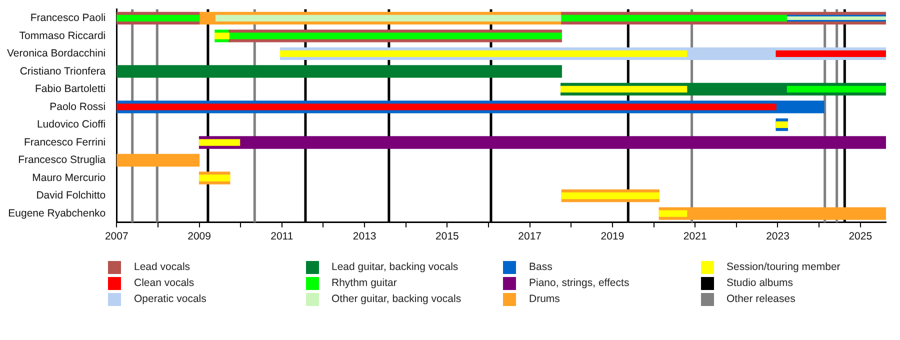 The image size is (900, 340). What do you see at coordinates (69, 178) in the screenshot?
I see `y-tick-label: Mauro Mercurio` at bounding box center [69, 178].